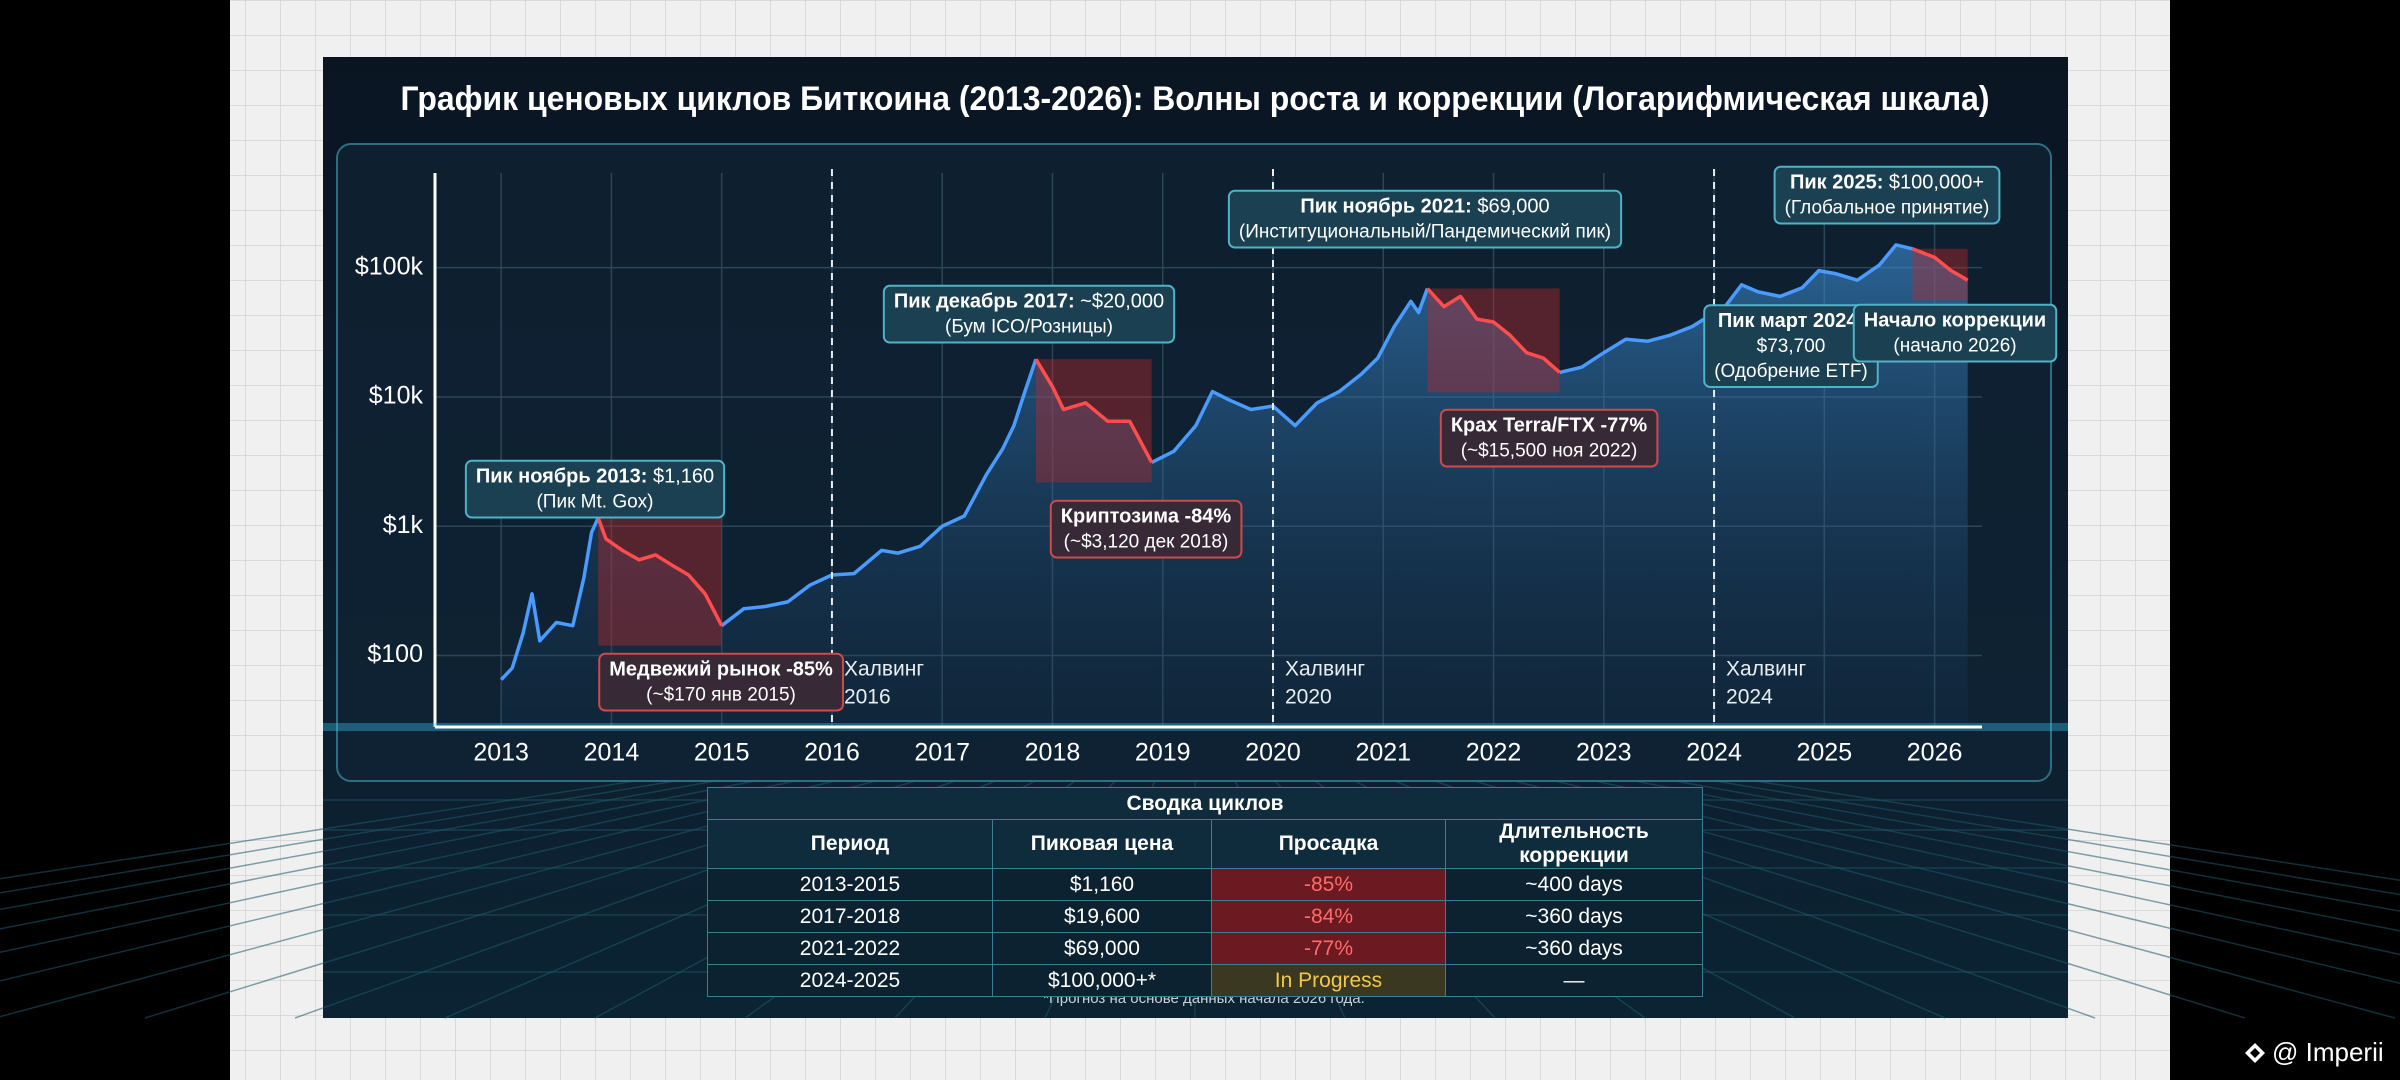 This screenshot has height=1080, width=2400. I want to click on annotation-head: Медвежий рынок -85%, so click(721, 670).